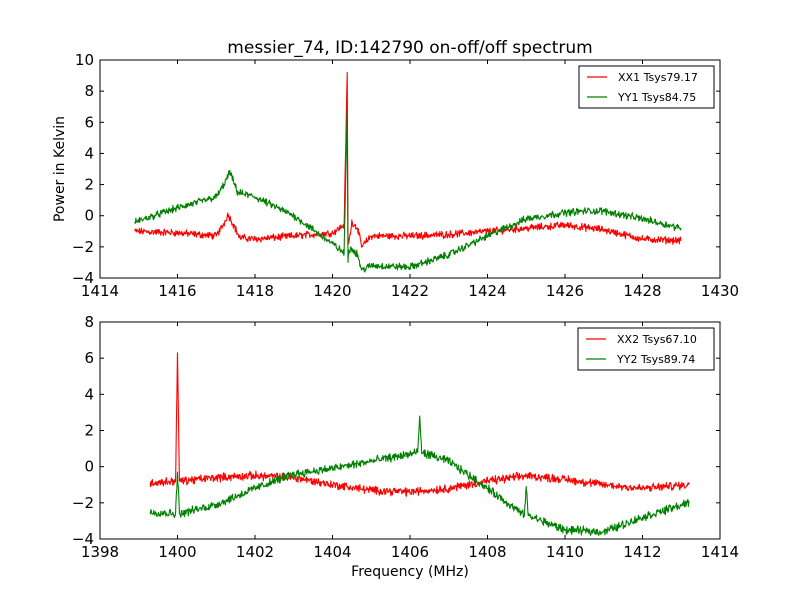 This screenshot has width=800, height=600. I want to click on x-tick-label: 1428, so click(642, 291).